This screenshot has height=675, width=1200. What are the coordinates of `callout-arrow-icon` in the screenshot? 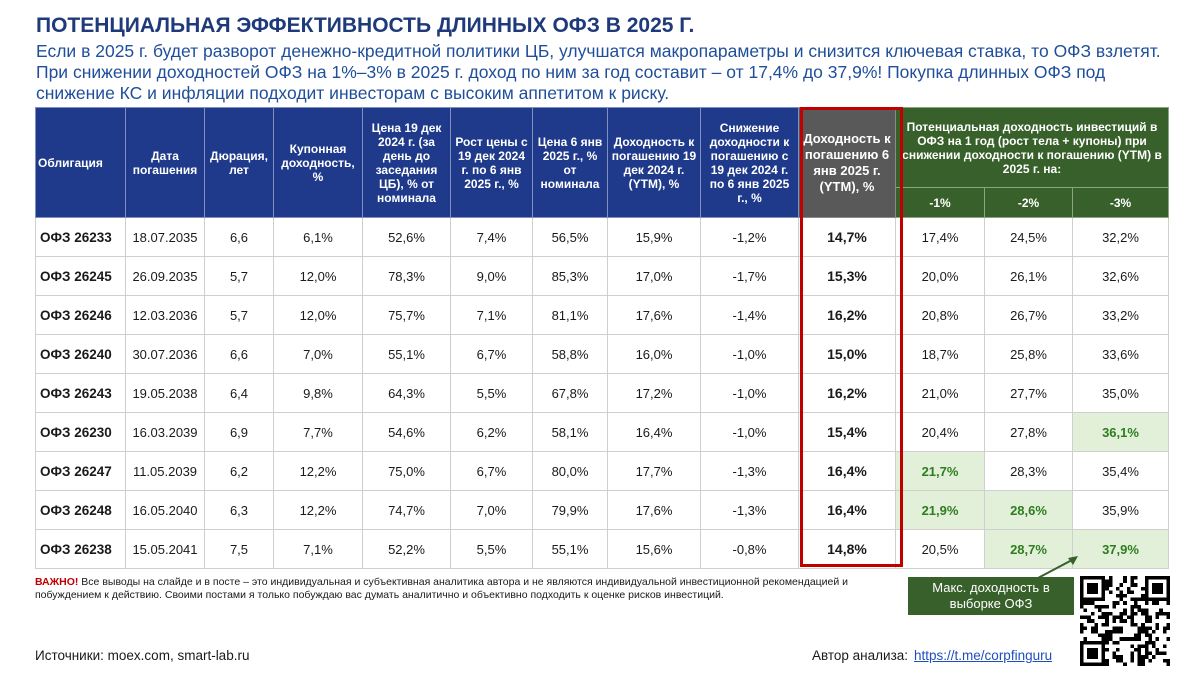 It's located at (1057, 567).